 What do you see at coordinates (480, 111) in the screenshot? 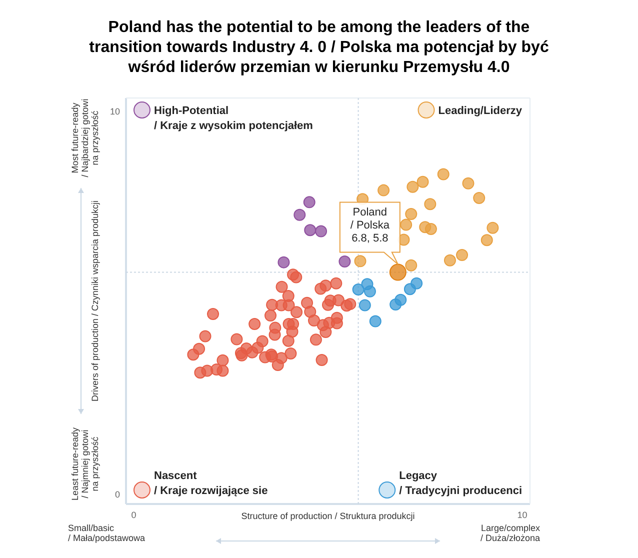
I see `legend-label: Leading/Liderzy` at bounding box center [480, 111].